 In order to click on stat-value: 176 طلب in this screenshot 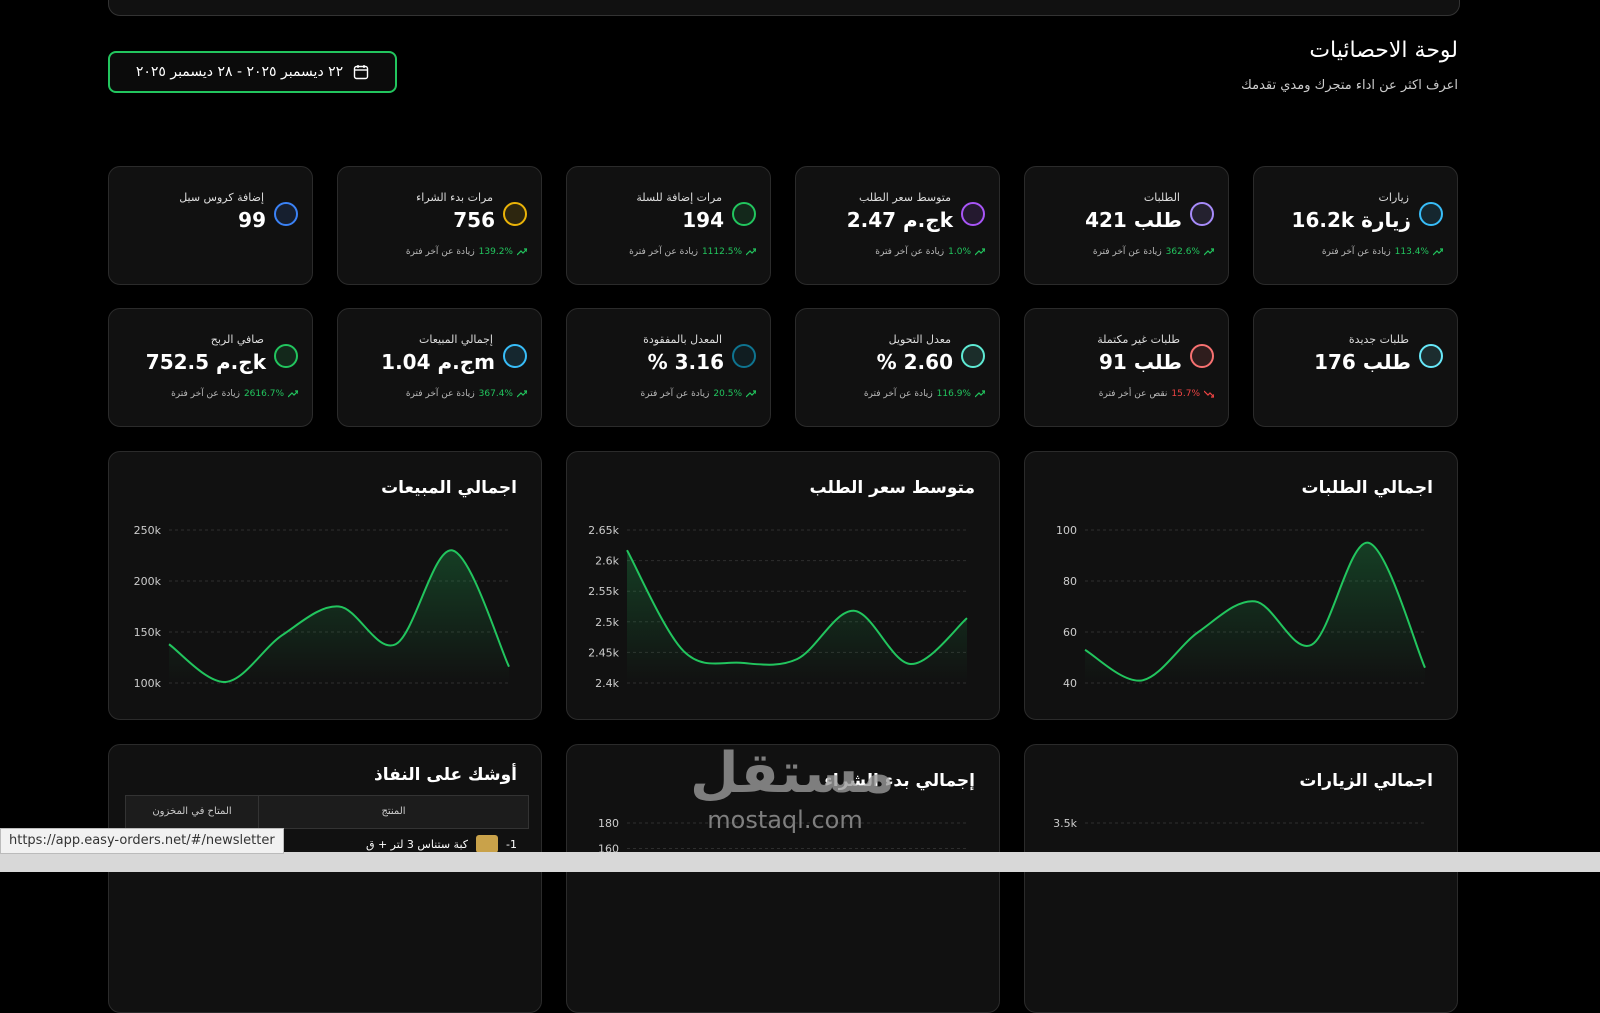, I will do `click(1362, 362)`.